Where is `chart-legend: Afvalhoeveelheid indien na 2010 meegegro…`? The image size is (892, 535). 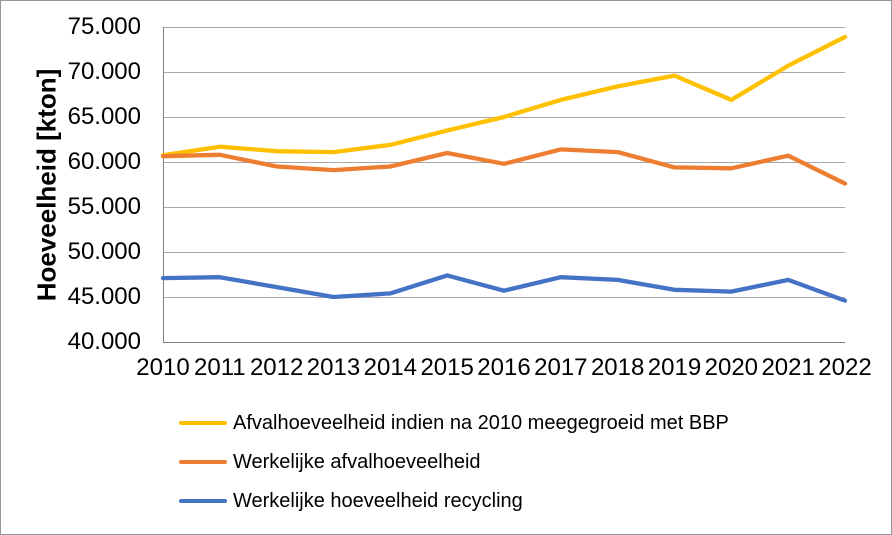 chart-legend: Afvalhoeveelheid indien na 2010 meegegro… is located at coordinates (454, 462).